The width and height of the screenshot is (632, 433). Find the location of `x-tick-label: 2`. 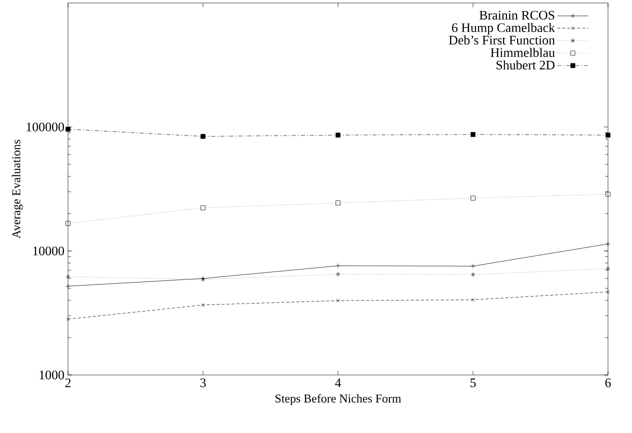

x-tick-label: 2 is located at coordinates (68, 383).